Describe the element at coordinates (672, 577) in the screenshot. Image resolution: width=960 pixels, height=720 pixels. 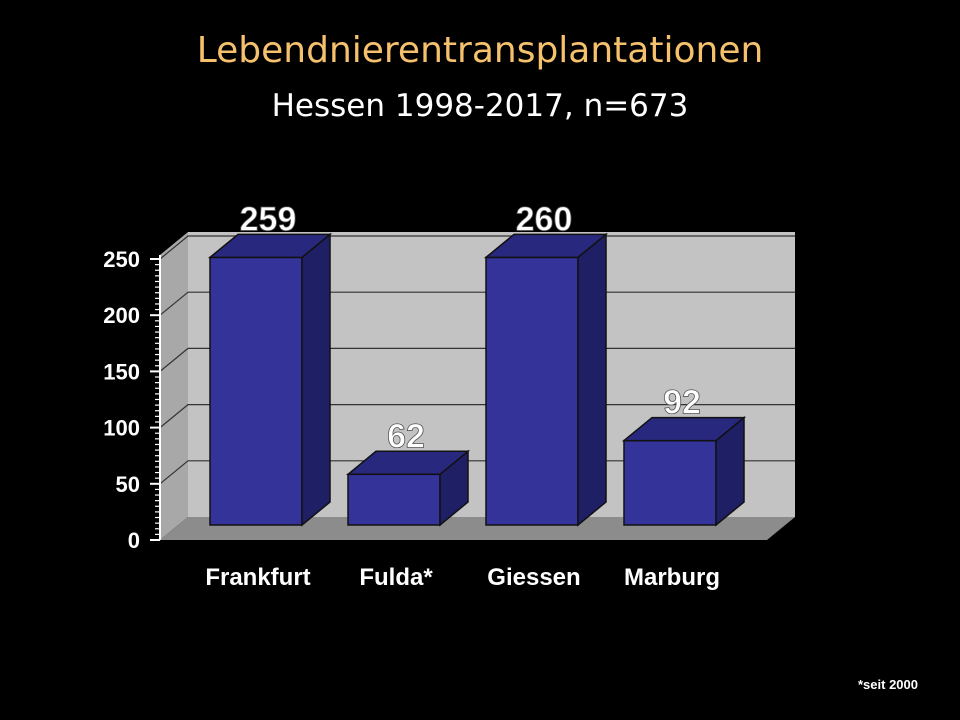
I see `x-tick-label-marburg: Marburg` at that location.